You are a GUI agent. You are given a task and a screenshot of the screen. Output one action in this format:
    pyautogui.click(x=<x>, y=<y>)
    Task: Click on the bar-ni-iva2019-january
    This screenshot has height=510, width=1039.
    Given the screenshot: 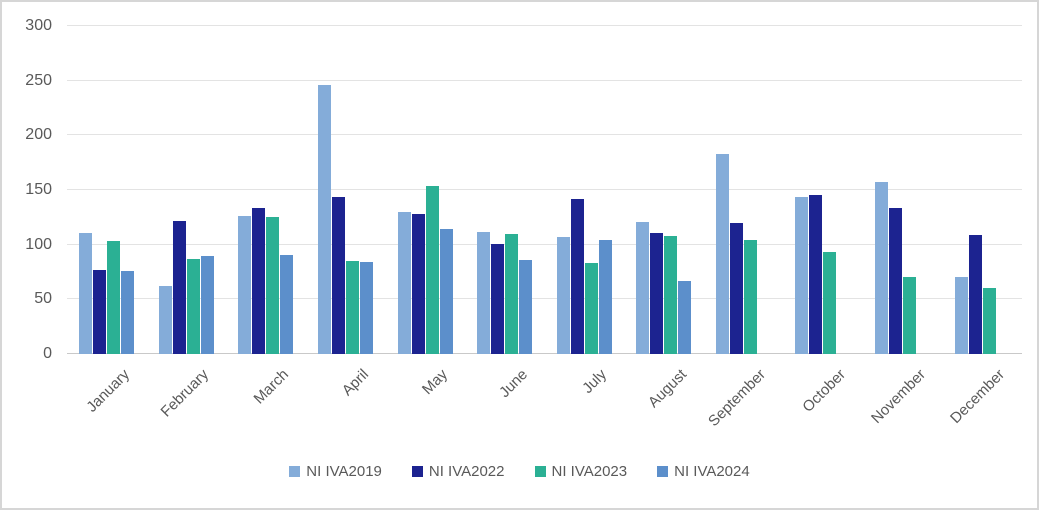 What is the action you would take?
    pyautogui.click(x=86, y=293)
    